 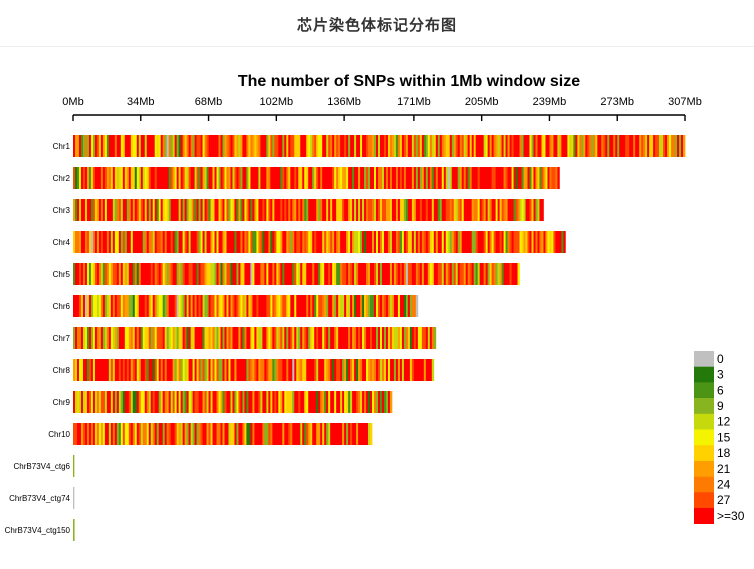 I want to click on x-tick-label: 205Mb, so click(x=482, y=102).